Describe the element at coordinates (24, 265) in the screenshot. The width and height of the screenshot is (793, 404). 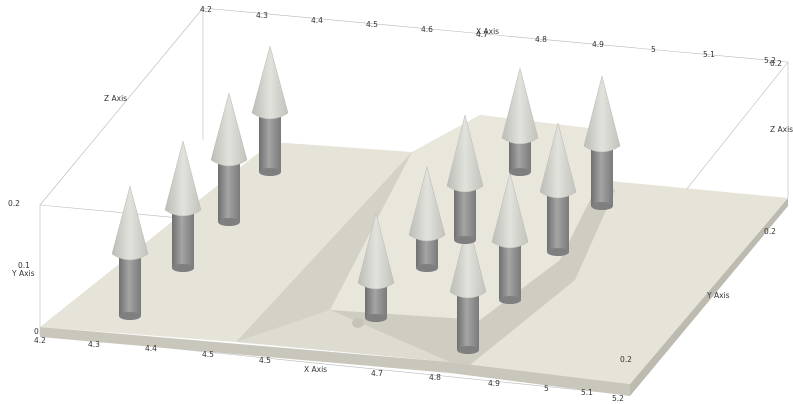
I see `left-z-tick-1: 0.1` at that location.